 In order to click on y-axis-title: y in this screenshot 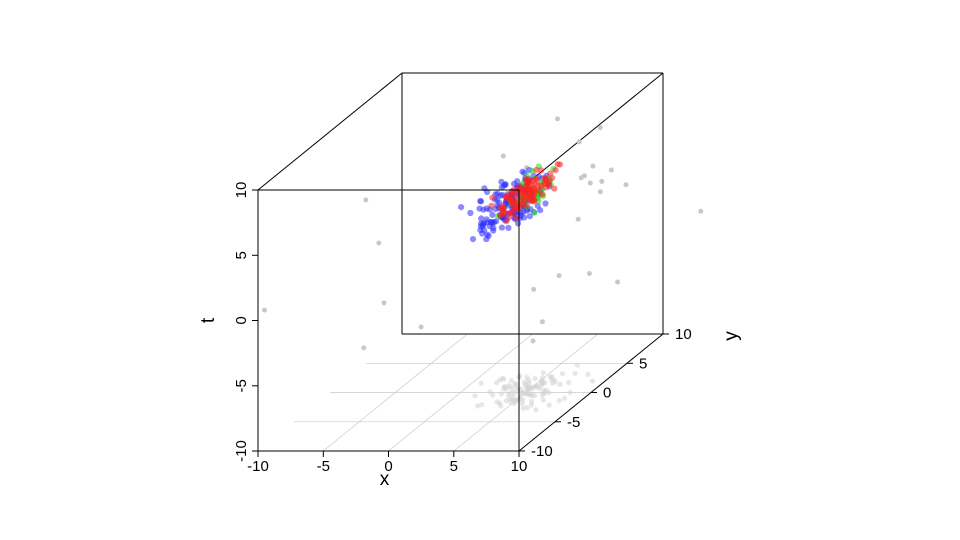, I will do `click(731, 336)`.